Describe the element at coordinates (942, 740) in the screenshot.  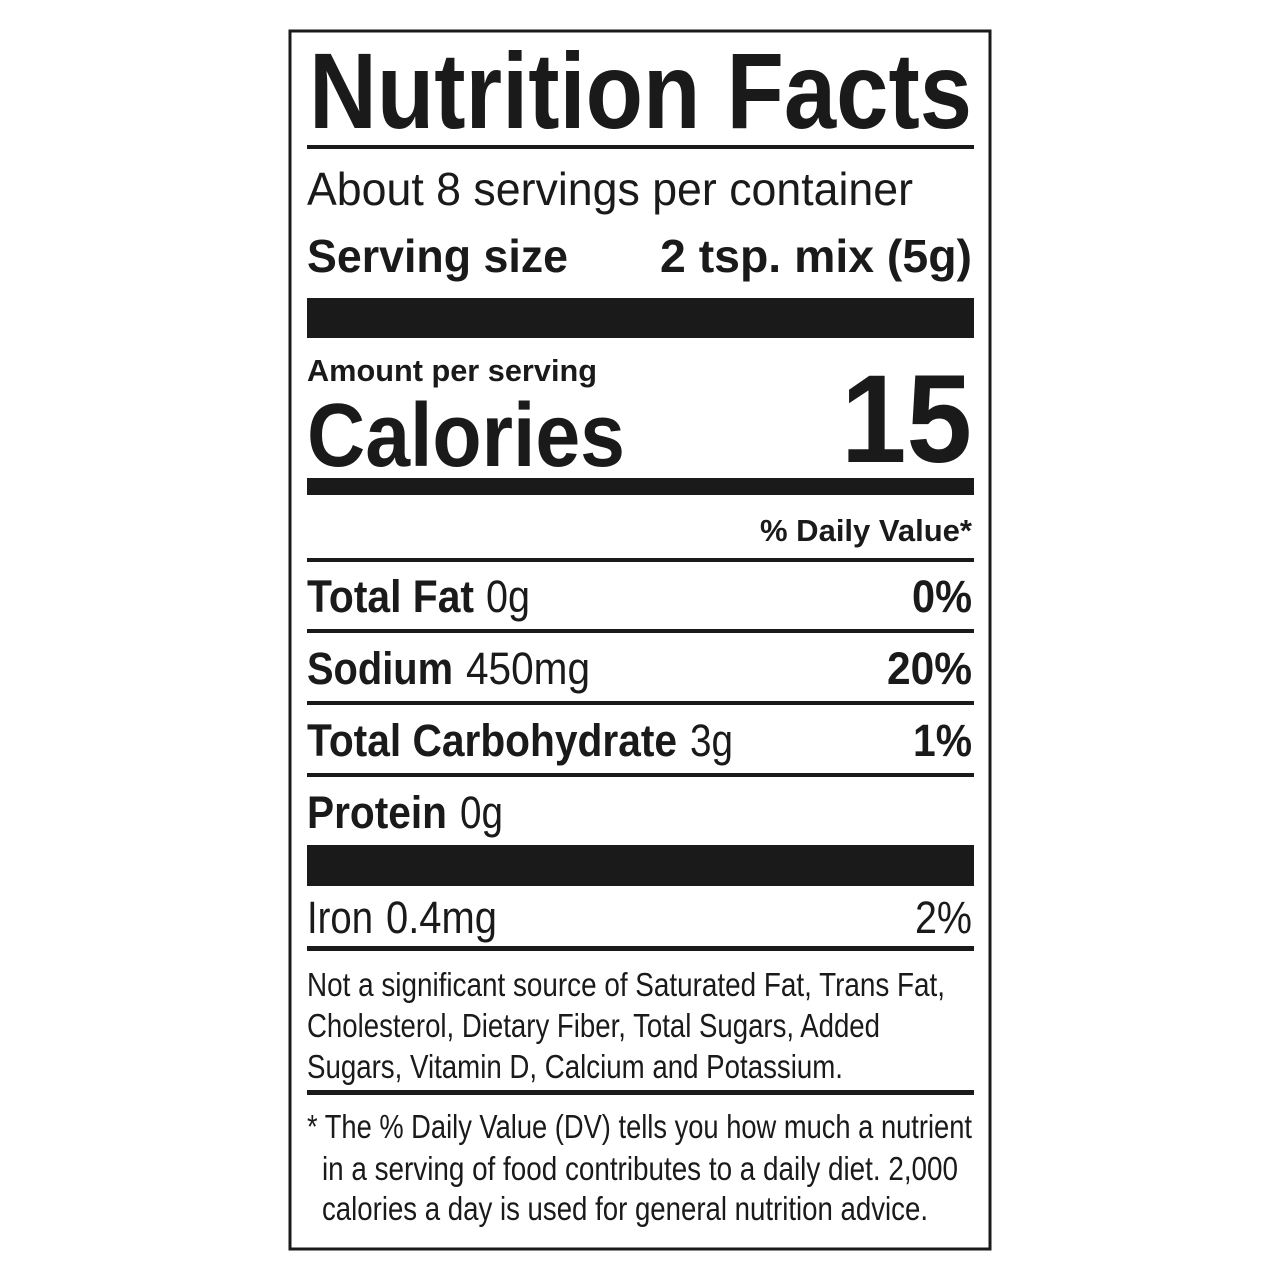
I see `nutrient-daily-value: 1%` at that location.